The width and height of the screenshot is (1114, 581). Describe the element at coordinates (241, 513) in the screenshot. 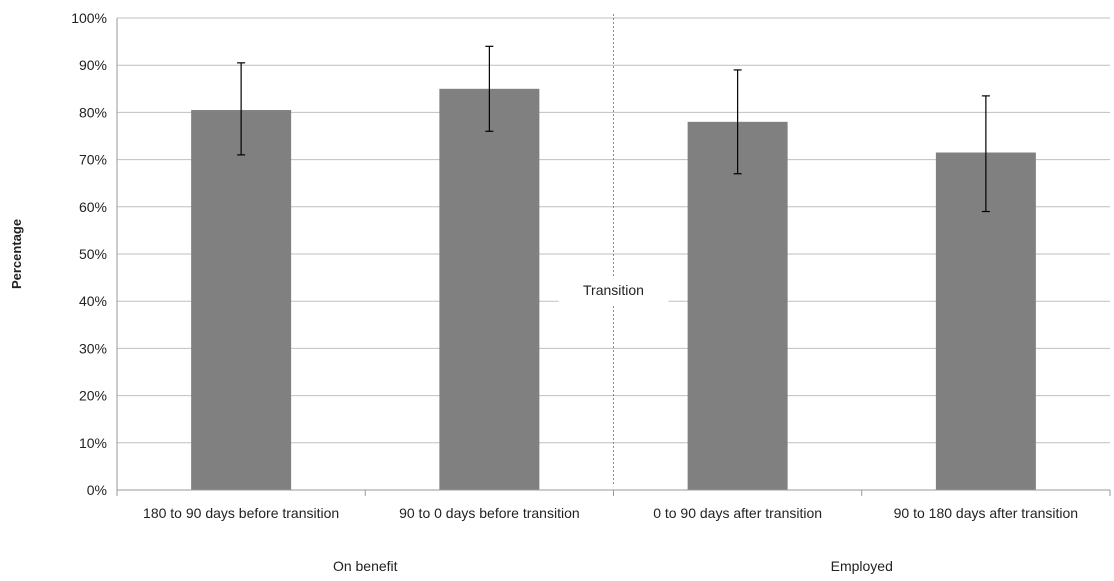

I see `x-tick-label: 180 to 90 days before transition` at that location.